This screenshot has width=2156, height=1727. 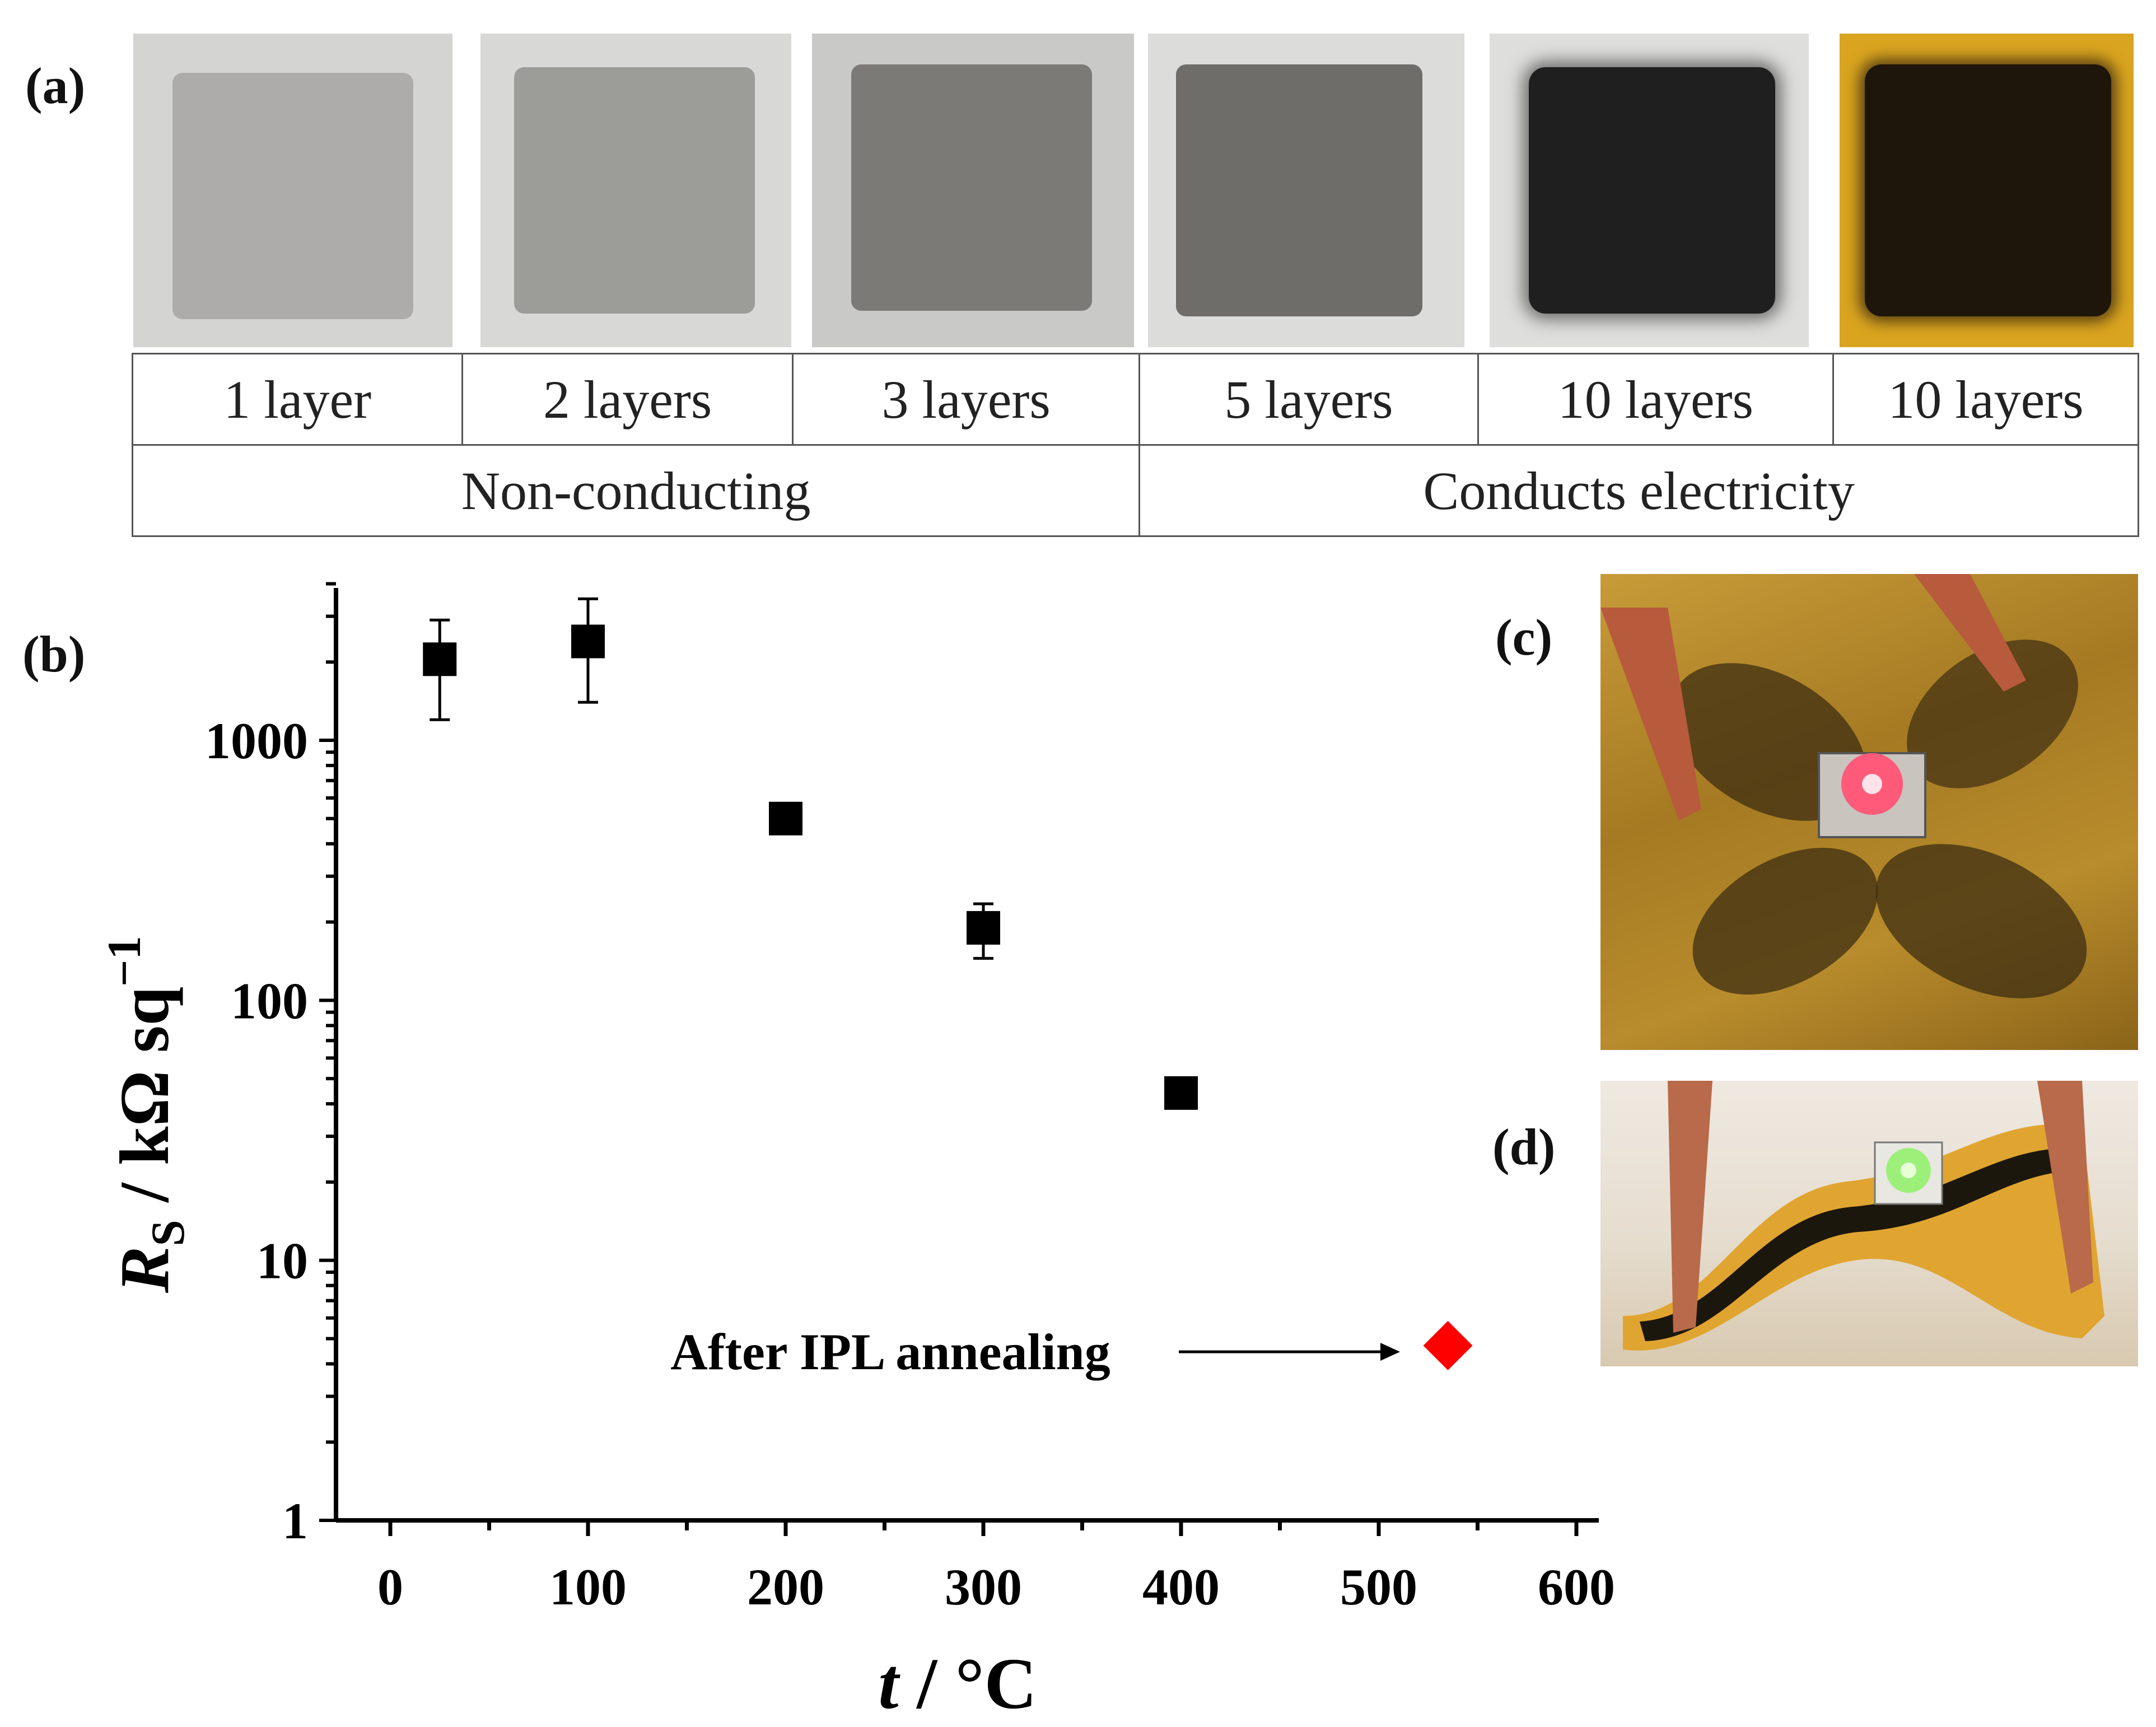 I want to click on x-axis-label: t / °C, so click(x=958, y=1684).